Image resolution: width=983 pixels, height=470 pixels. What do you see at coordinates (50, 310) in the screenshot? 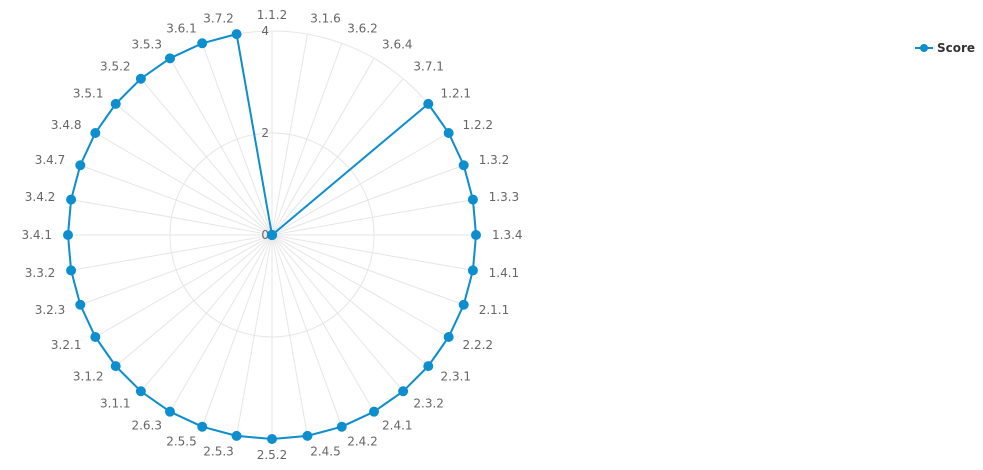
I see `category-label-3.2.3: 3.2.3` at bounding box center [50, 310].